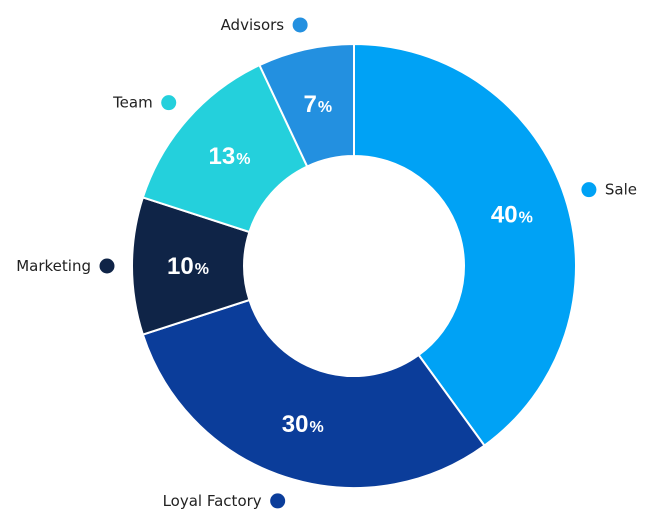  I want to click on percent-label-team: 13%, so click(230, 156).